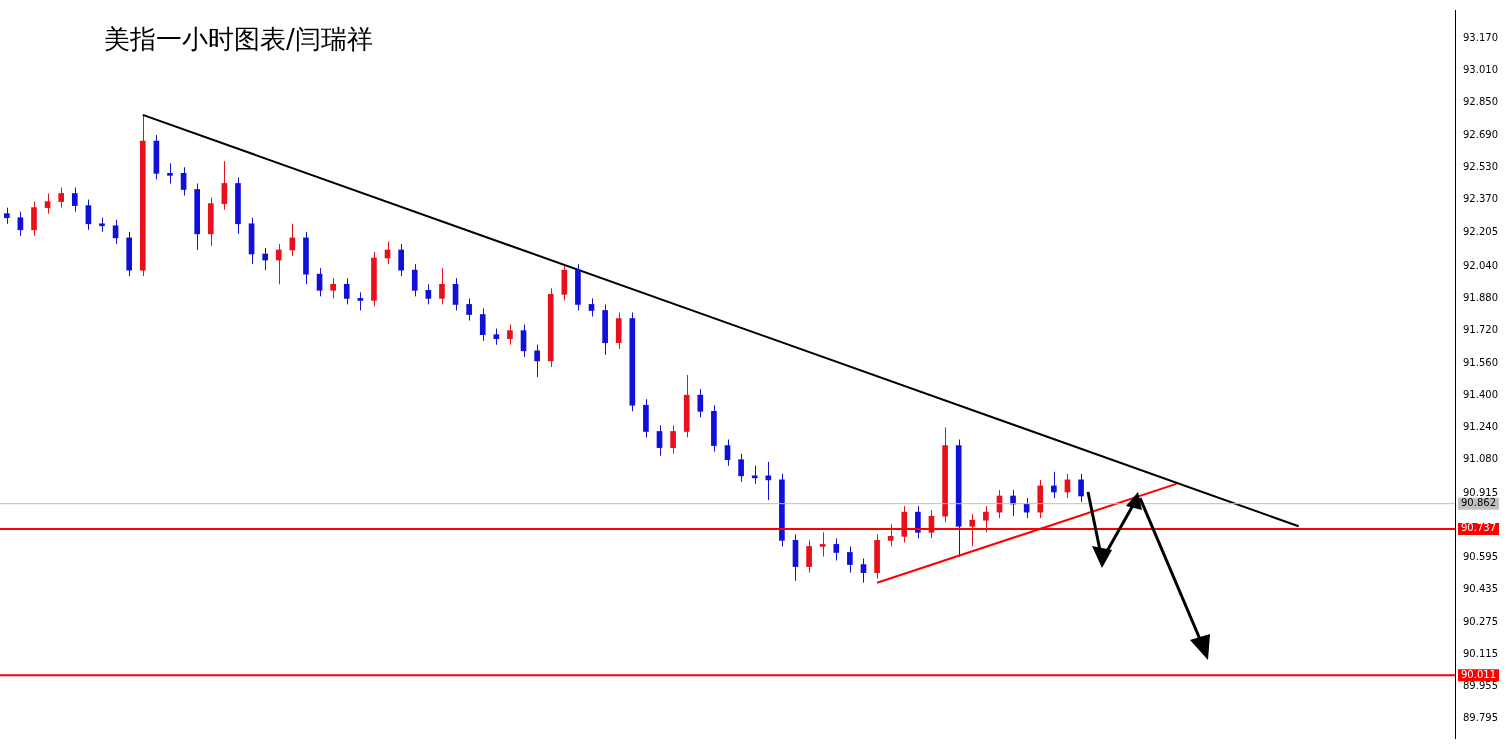  What do you see at coordinates (1481, 166) in the screenshot?
I see `y-tick-label: 92.530` at bounding box center [1481, 166].